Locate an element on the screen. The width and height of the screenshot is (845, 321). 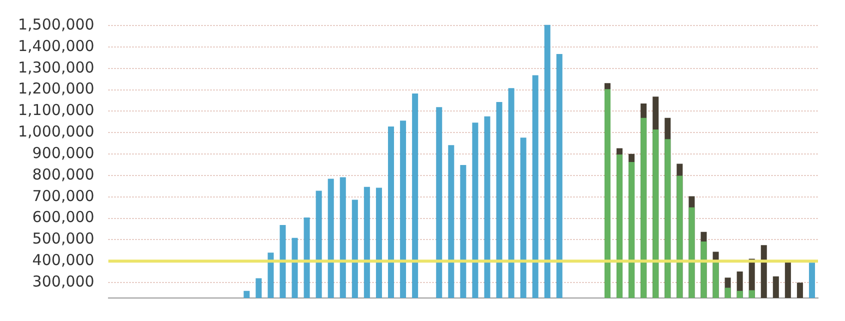
y-tick-label: 600,000 is located at coordinates (63, 217).